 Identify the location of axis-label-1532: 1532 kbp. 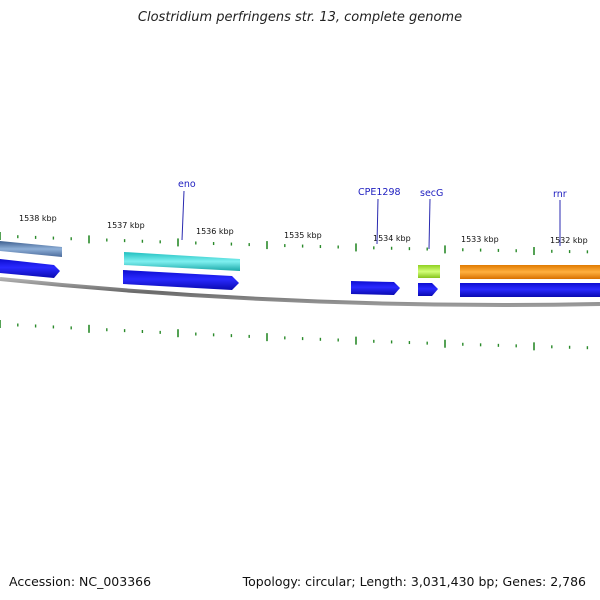
(569, 240).